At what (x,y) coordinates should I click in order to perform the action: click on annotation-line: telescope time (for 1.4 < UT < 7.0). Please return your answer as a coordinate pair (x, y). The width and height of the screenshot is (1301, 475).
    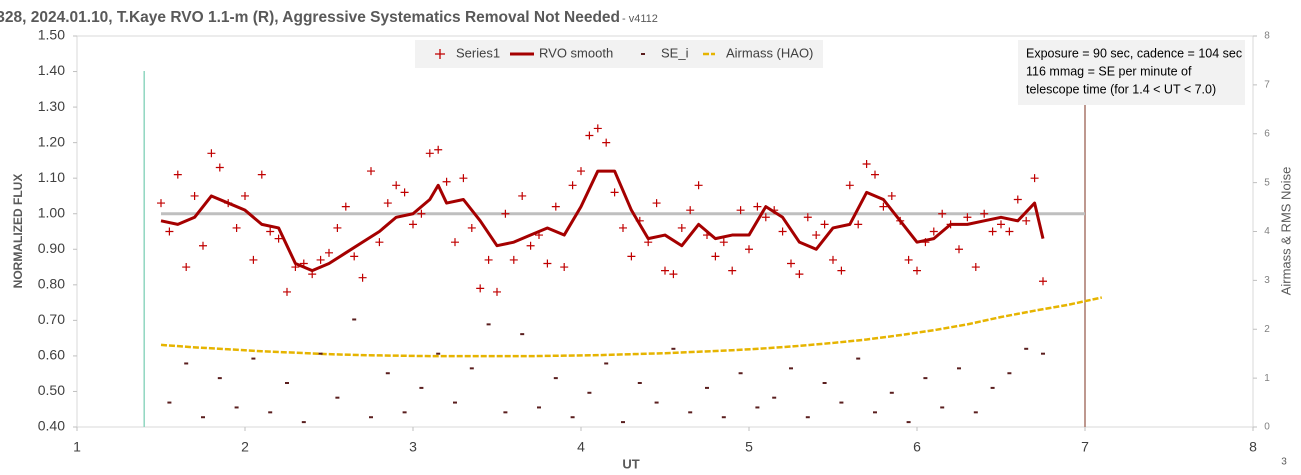
    Looking at the image, I should click on (1121, 89).